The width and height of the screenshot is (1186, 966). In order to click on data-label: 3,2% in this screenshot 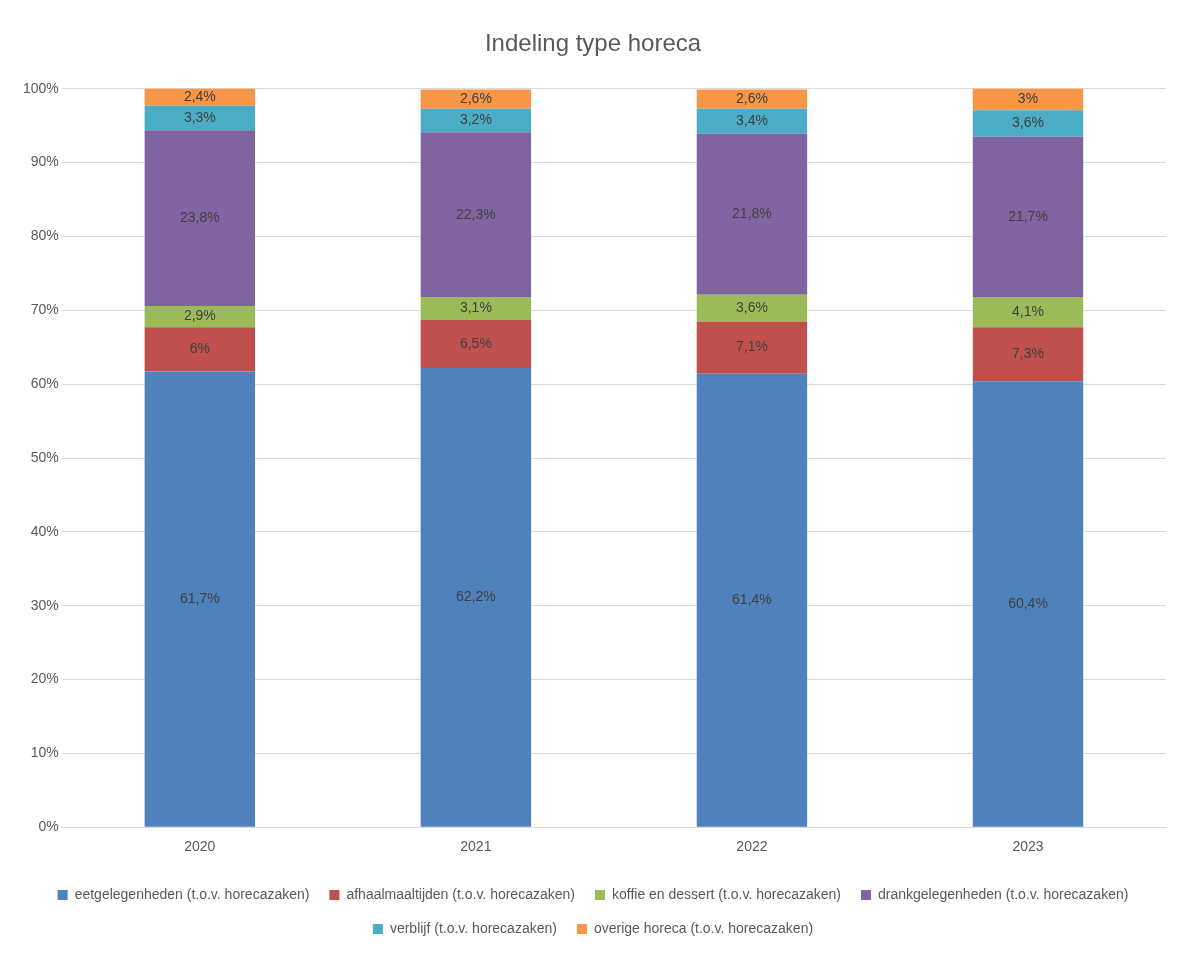, I will do `click(475, 119)`.